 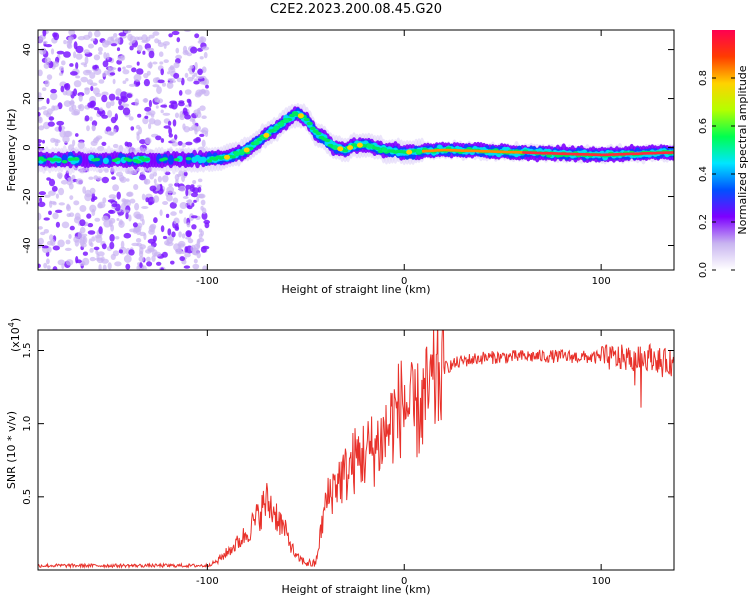 What do you see at coordinates (14, 335) in the screenshot?
I see `snr-multiplier: (x104)` at bounding box center [14, 335].